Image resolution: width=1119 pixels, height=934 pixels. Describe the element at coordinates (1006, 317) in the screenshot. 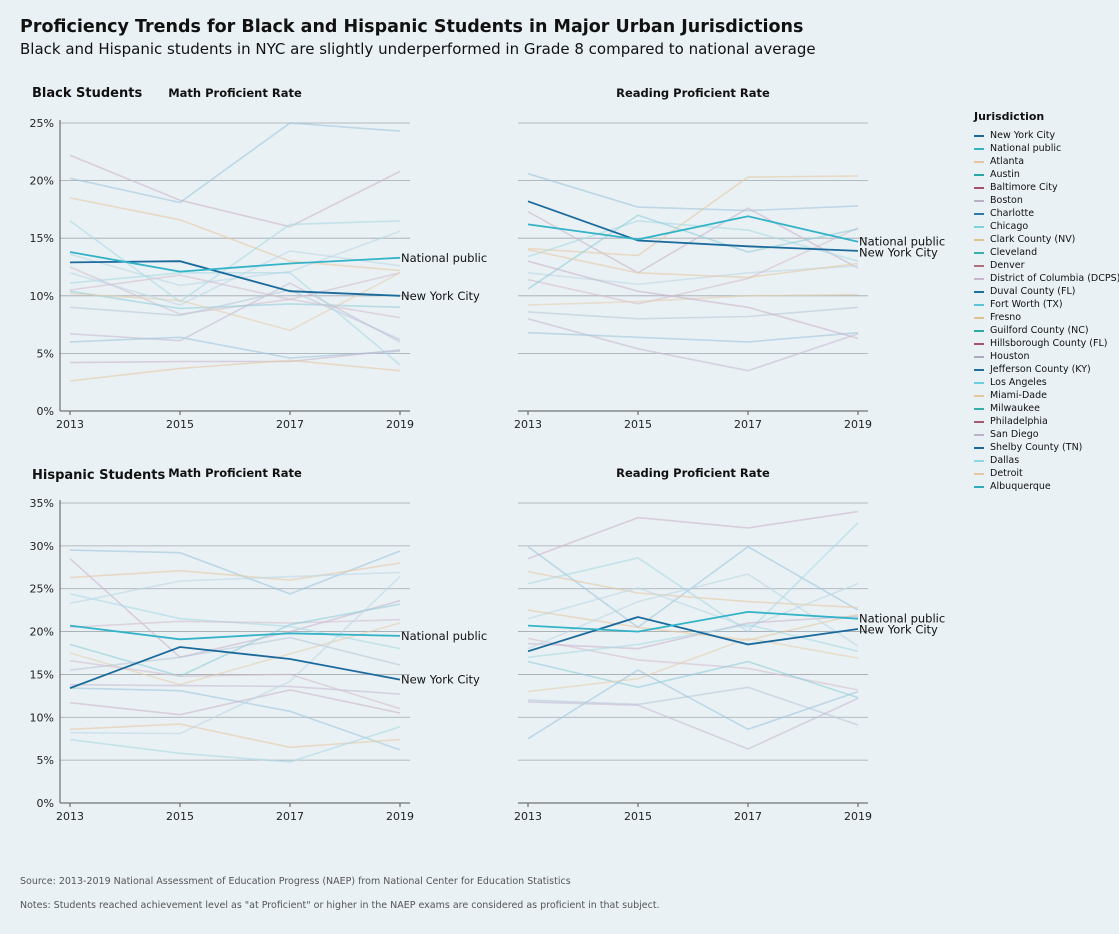

I see `legend-label: Fresno` at that location.